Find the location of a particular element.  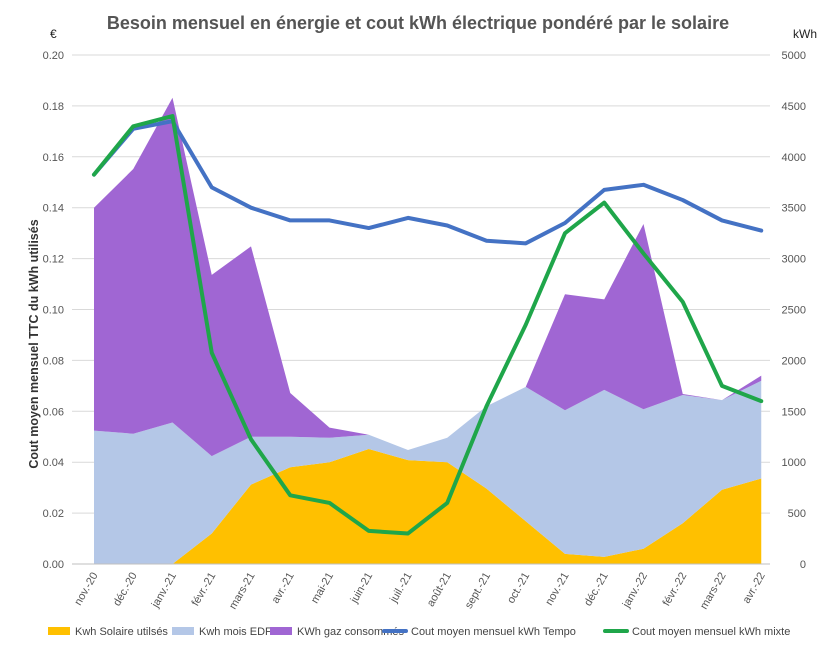

left-tick-label: 0.16 is located at coordinates (53, 158).